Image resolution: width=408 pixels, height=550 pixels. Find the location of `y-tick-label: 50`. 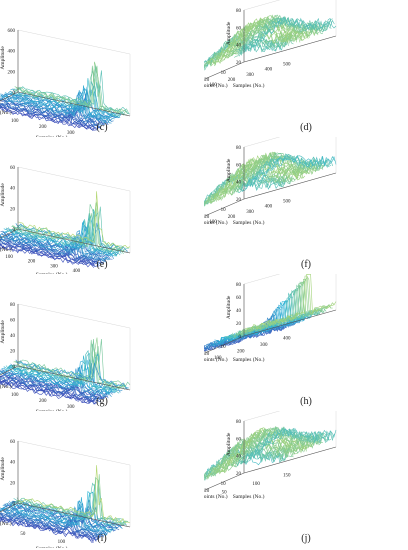

y-tick-label: 50 is located at coordinates (225, 493).